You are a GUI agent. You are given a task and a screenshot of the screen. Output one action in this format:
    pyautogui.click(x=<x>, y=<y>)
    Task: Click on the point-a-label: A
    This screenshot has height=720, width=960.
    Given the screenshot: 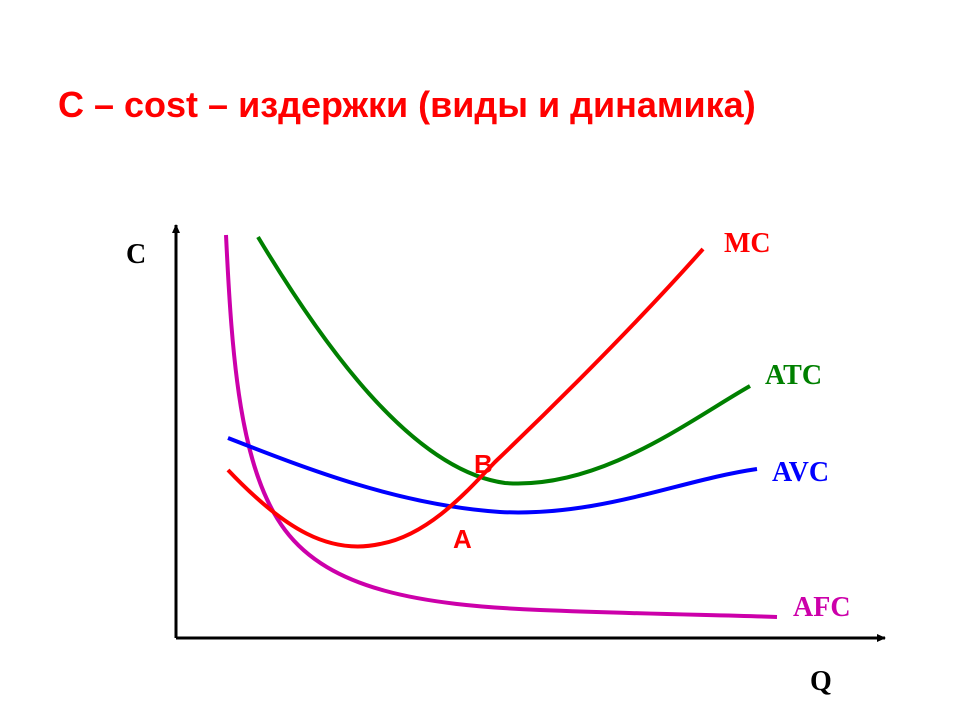 What is the action you would take?
    pyautogui.click(x=462, y=539)
    